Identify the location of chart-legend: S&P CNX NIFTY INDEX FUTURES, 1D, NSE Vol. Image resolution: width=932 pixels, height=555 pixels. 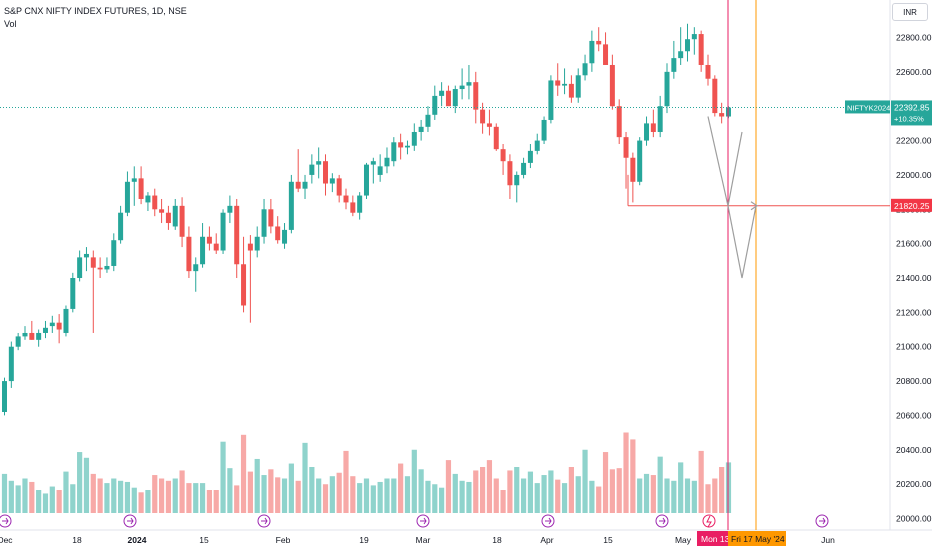
(95, 18).